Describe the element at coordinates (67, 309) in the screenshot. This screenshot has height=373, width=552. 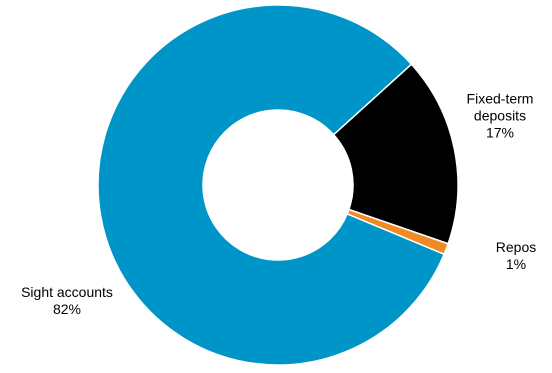
I see `label-sight-accounts-value: 82%` at that location.